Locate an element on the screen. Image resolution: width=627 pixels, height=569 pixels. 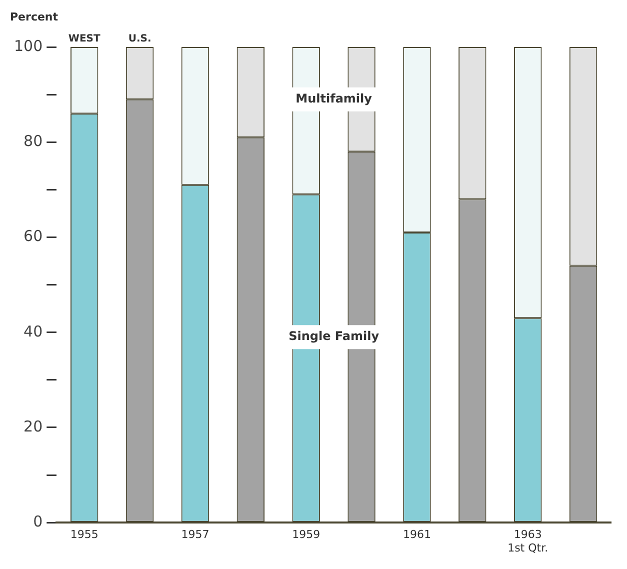
x-tick-label: 1963 1st Qtr. is located at coordinates (528, 541).